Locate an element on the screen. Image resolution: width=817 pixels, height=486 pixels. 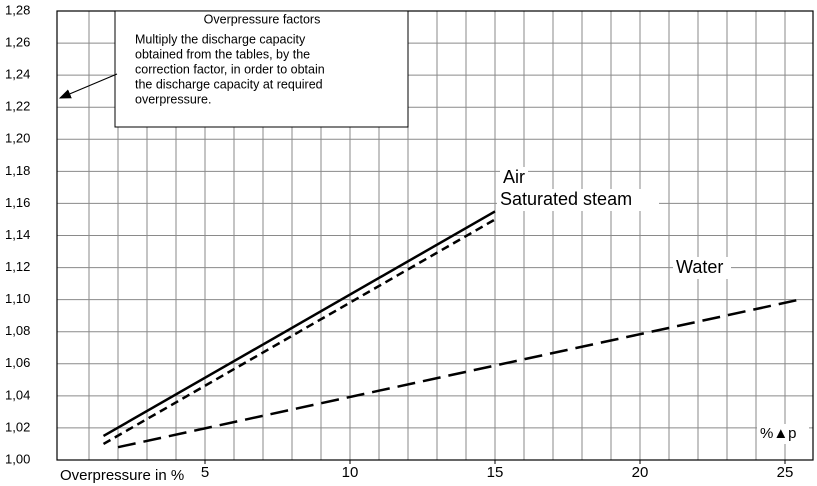
y-tick-label: 1,12 is located at coordinates (17, 266).